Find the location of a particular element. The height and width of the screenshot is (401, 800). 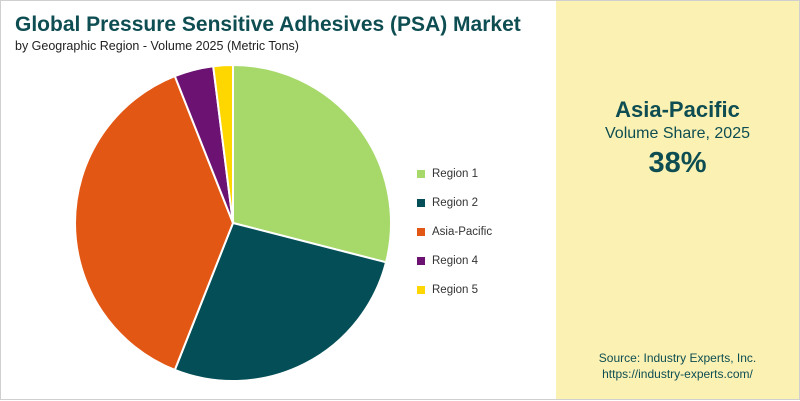

legend-item: Asia-Pacific is located at coordinates (454, 231).